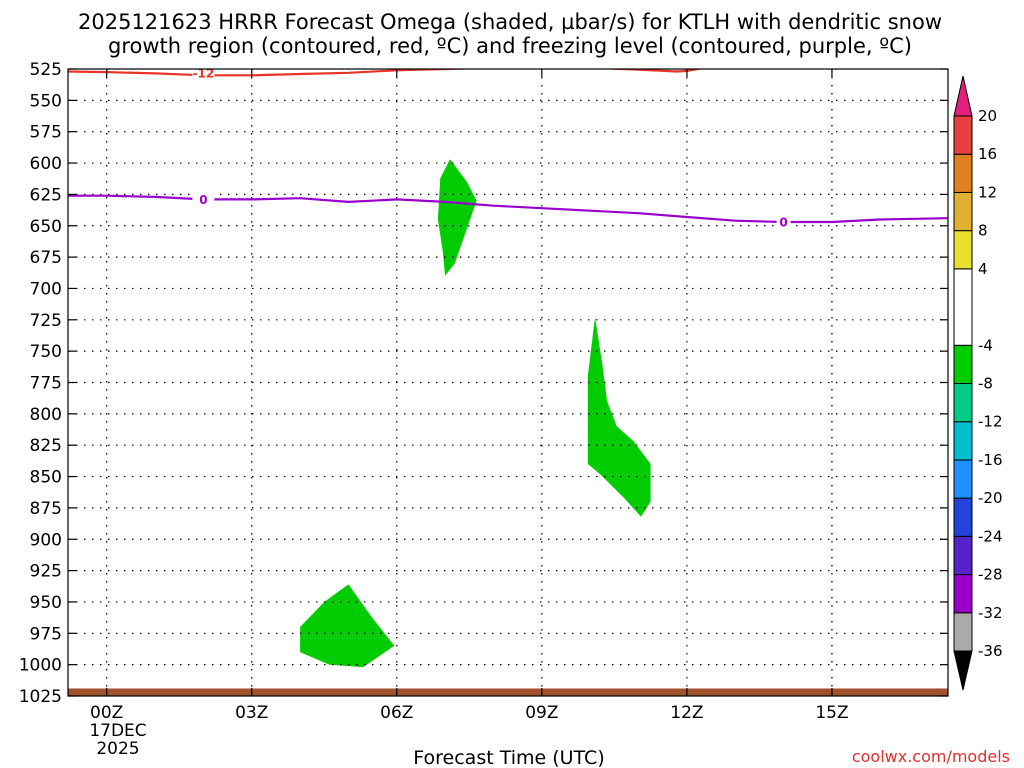 This screenshot has width=1024, height=768. Describe the element at coordinates (931, 756) in the screenshot. I see `credit-link: coolwx.com/models` at that location.